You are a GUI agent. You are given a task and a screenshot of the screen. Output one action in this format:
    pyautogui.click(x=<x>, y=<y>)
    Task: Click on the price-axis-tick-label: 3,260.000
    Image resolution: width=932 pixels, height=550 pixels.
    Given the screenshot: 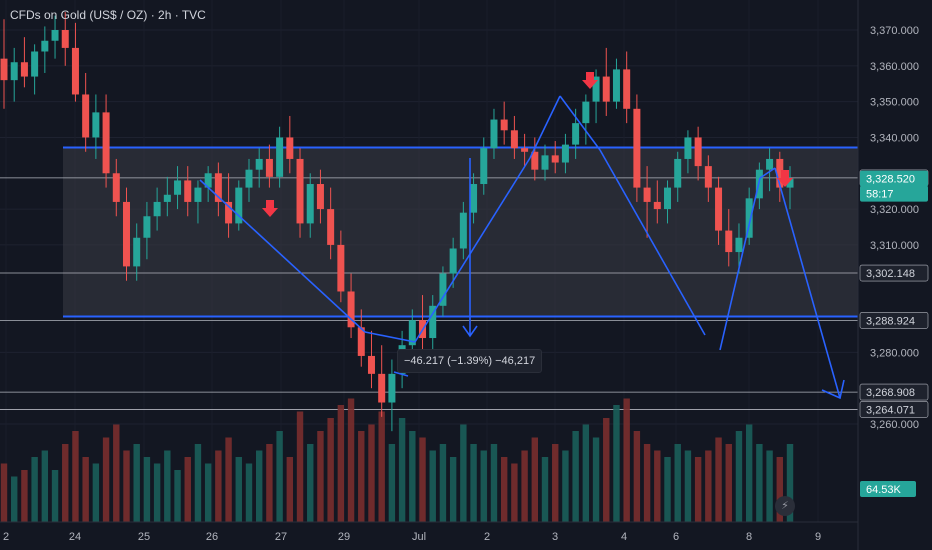 What is the action you would take?
    pyautogui.click(x=894, y=425)
    